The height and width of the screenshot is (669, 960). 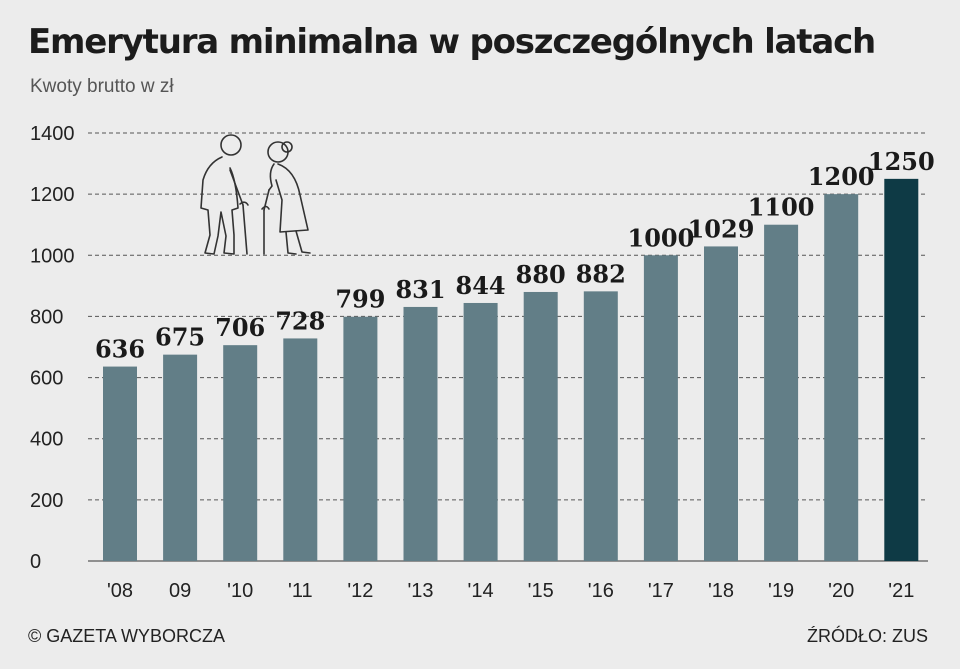 What do you see at coordinates (420, 591) in the screenshot?
I see `x-tick-label: '13` at bounding box center [420, 591].